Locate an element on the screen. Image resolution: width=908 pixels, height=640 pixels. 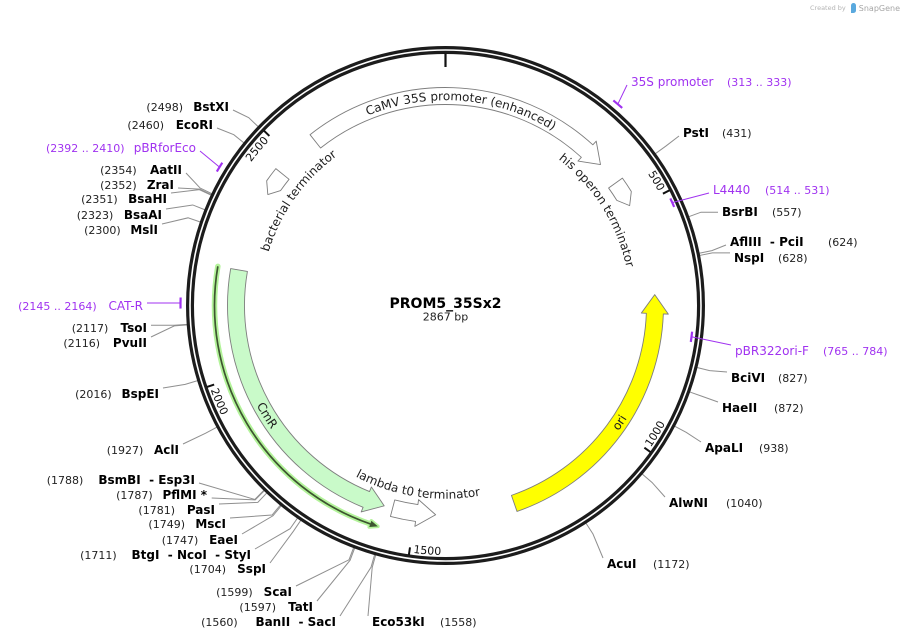
enzyme-position: (2352) is located at coordinates (118, 185).